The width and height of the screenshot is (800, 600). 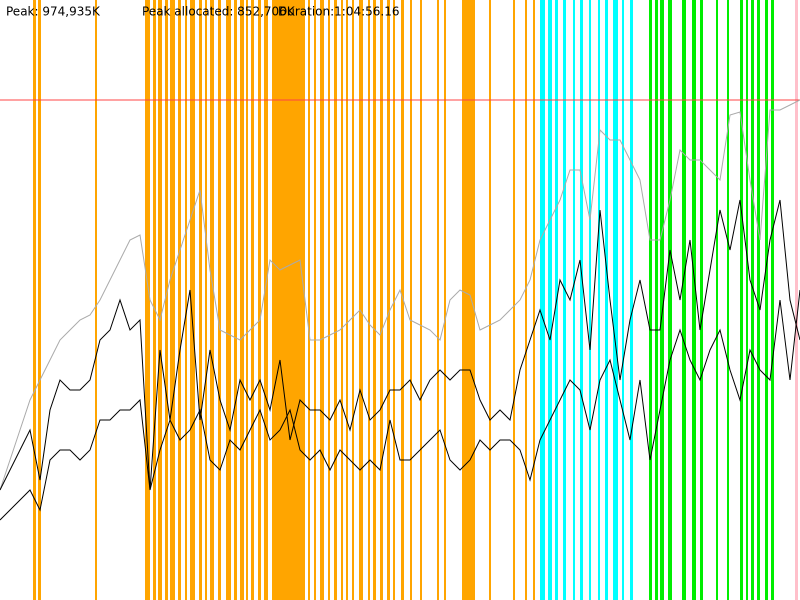 I want to click on header-text: Duration:1:04:56.16, so click(x=339, y=12).